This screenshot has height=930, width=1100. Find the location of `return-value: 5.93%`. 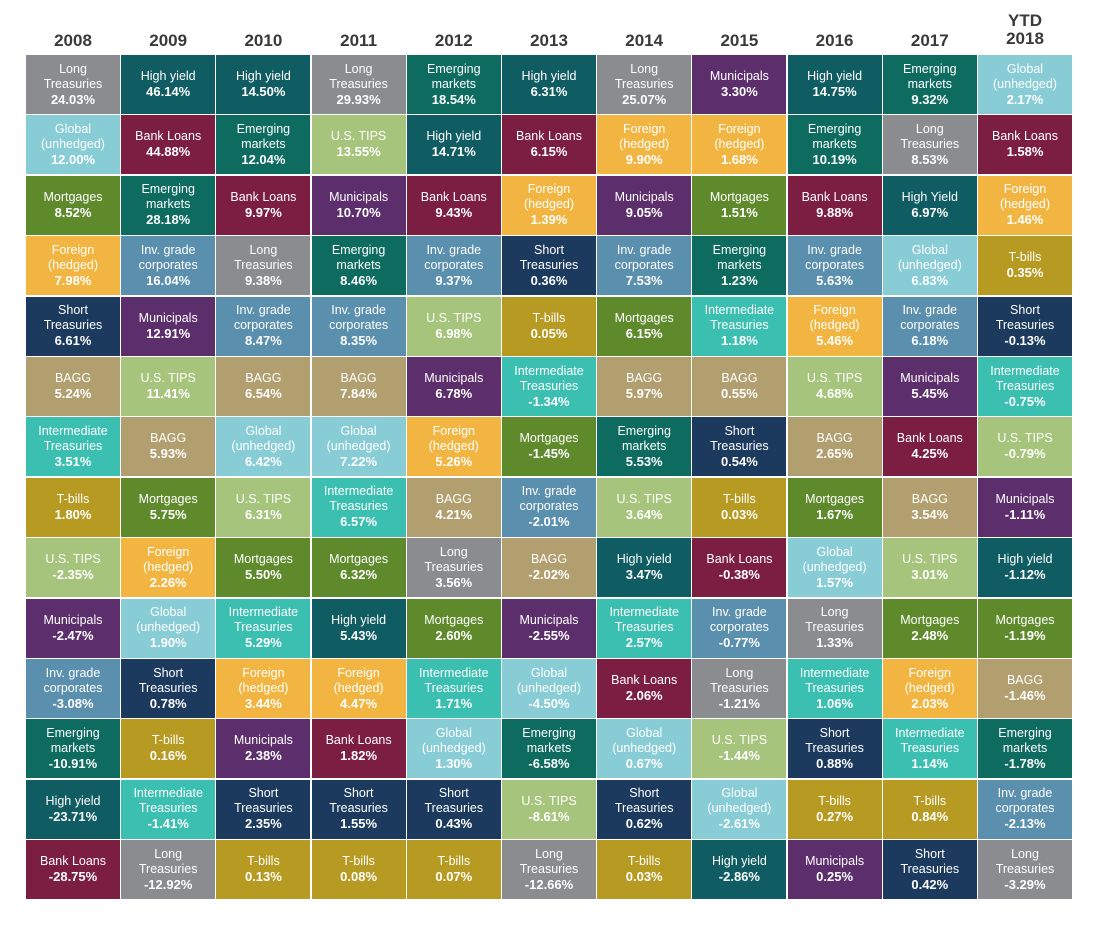

return-value: 5.93% is located at coordinates (168, 454).